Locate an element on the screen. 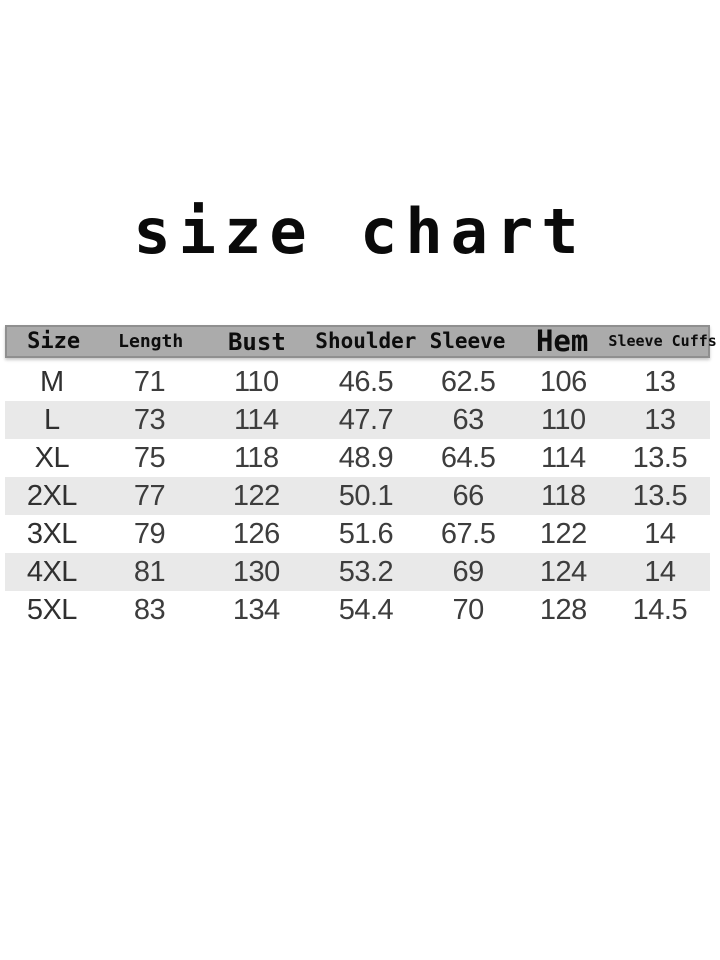 The height and width of the screenshot is (960, 720). shoulder-value: 51.6 is located at coordinates (366, 533).